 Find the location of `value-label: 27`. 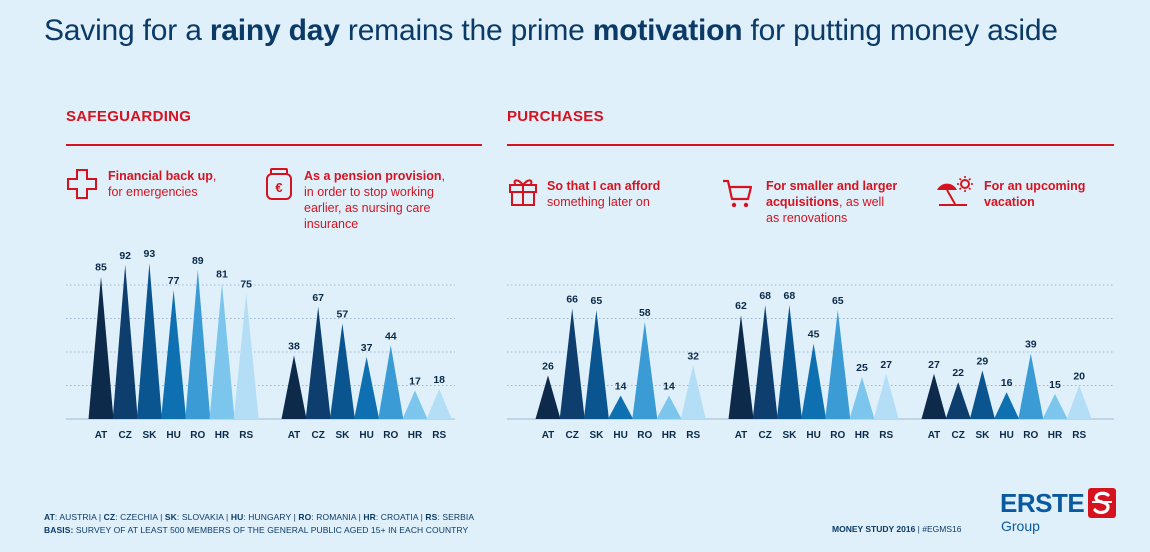

value-label: 27 is located at coordinates (886, 365).